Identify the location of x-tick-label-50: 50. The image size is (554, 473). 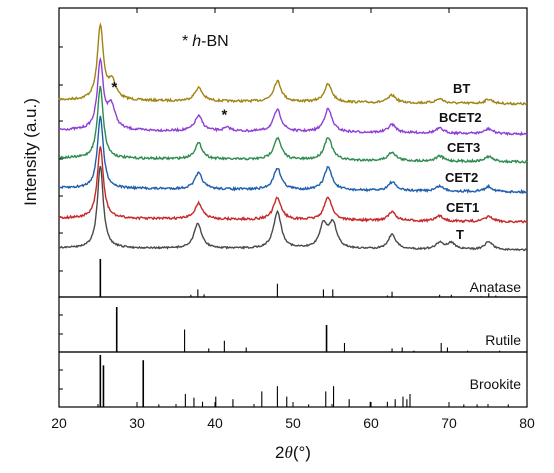
(293, 423).